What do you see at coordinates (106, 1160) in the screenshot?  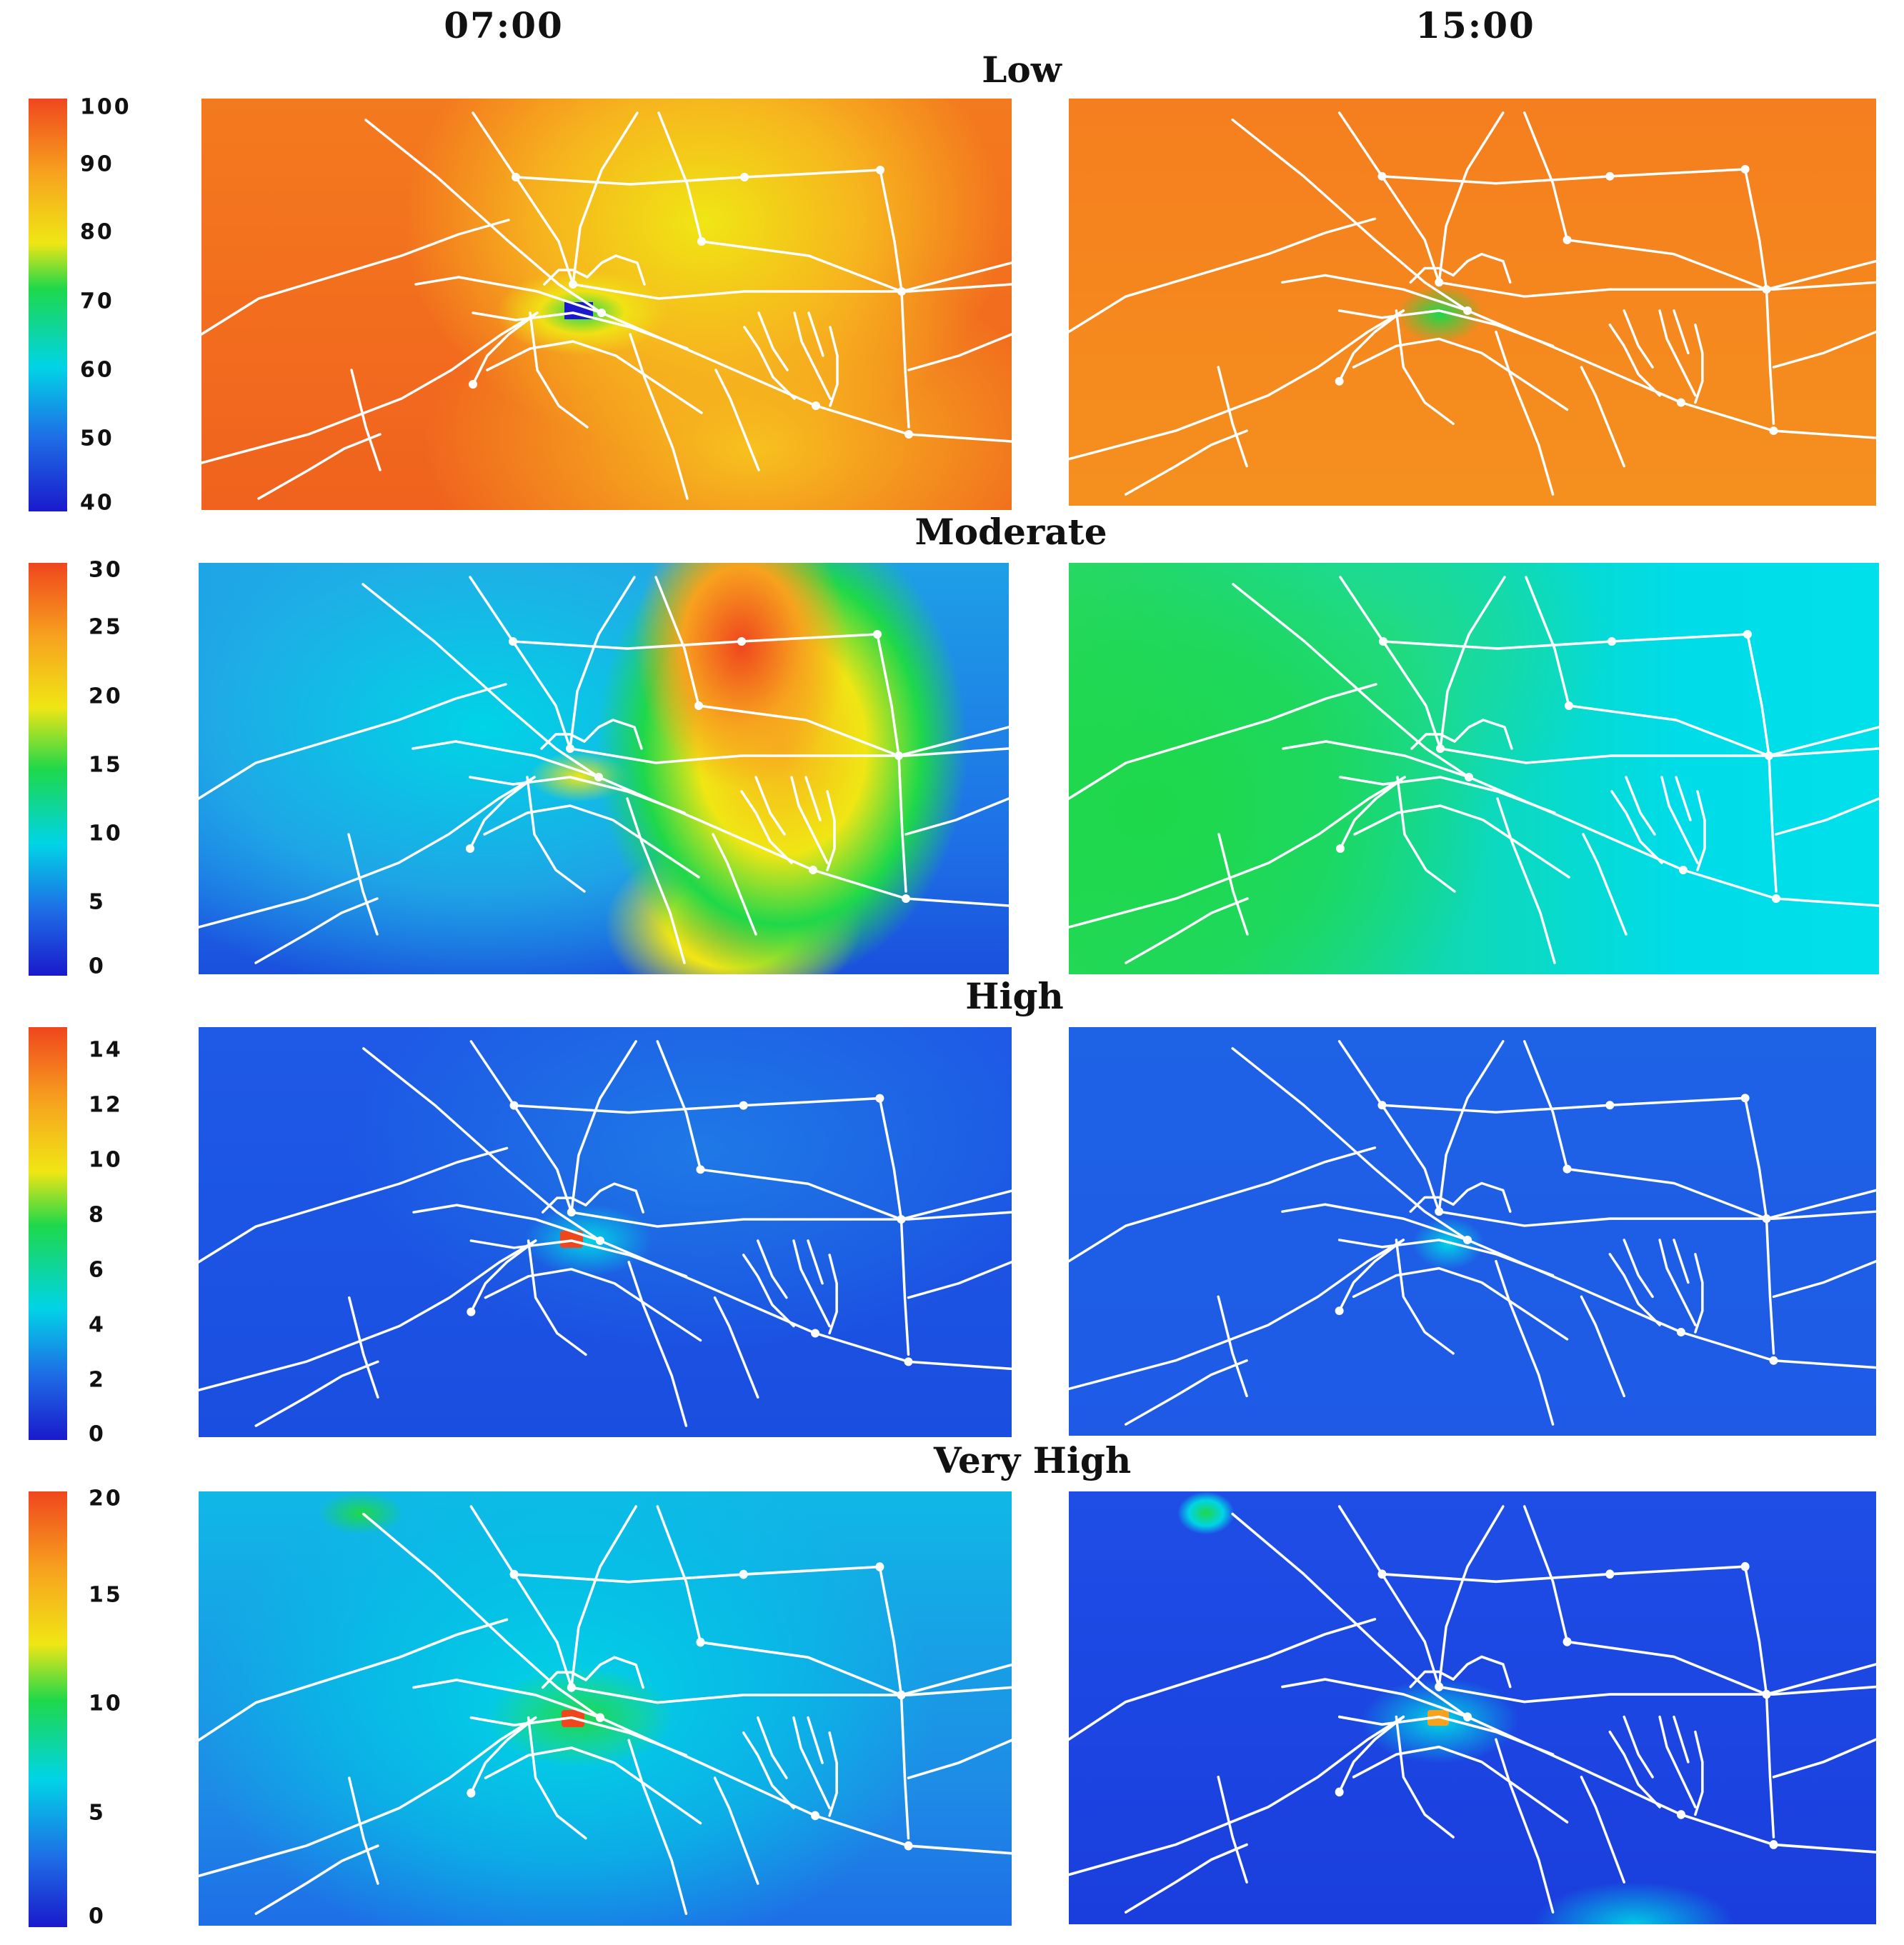 I see `tick-high-10: 10` at bounding box center [106, 1160].